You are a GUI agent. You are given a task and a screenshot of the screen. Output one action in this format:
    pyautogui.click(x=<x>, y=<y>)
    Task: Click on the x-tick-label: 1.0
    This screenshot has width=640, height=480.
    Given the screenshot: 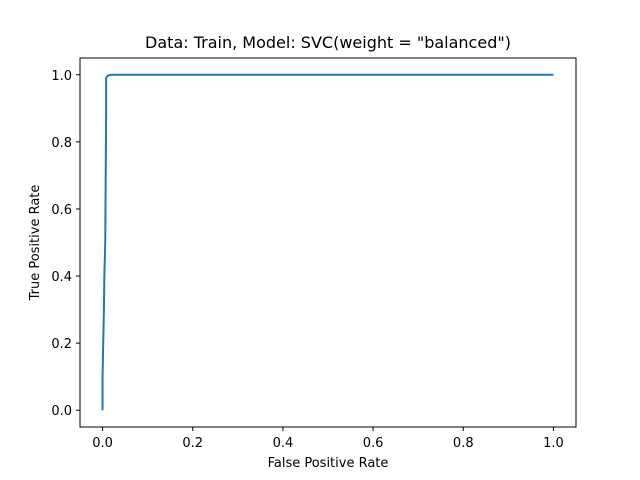 What is the action you would take?
    pyautogui.click(x=553, y=443)
    